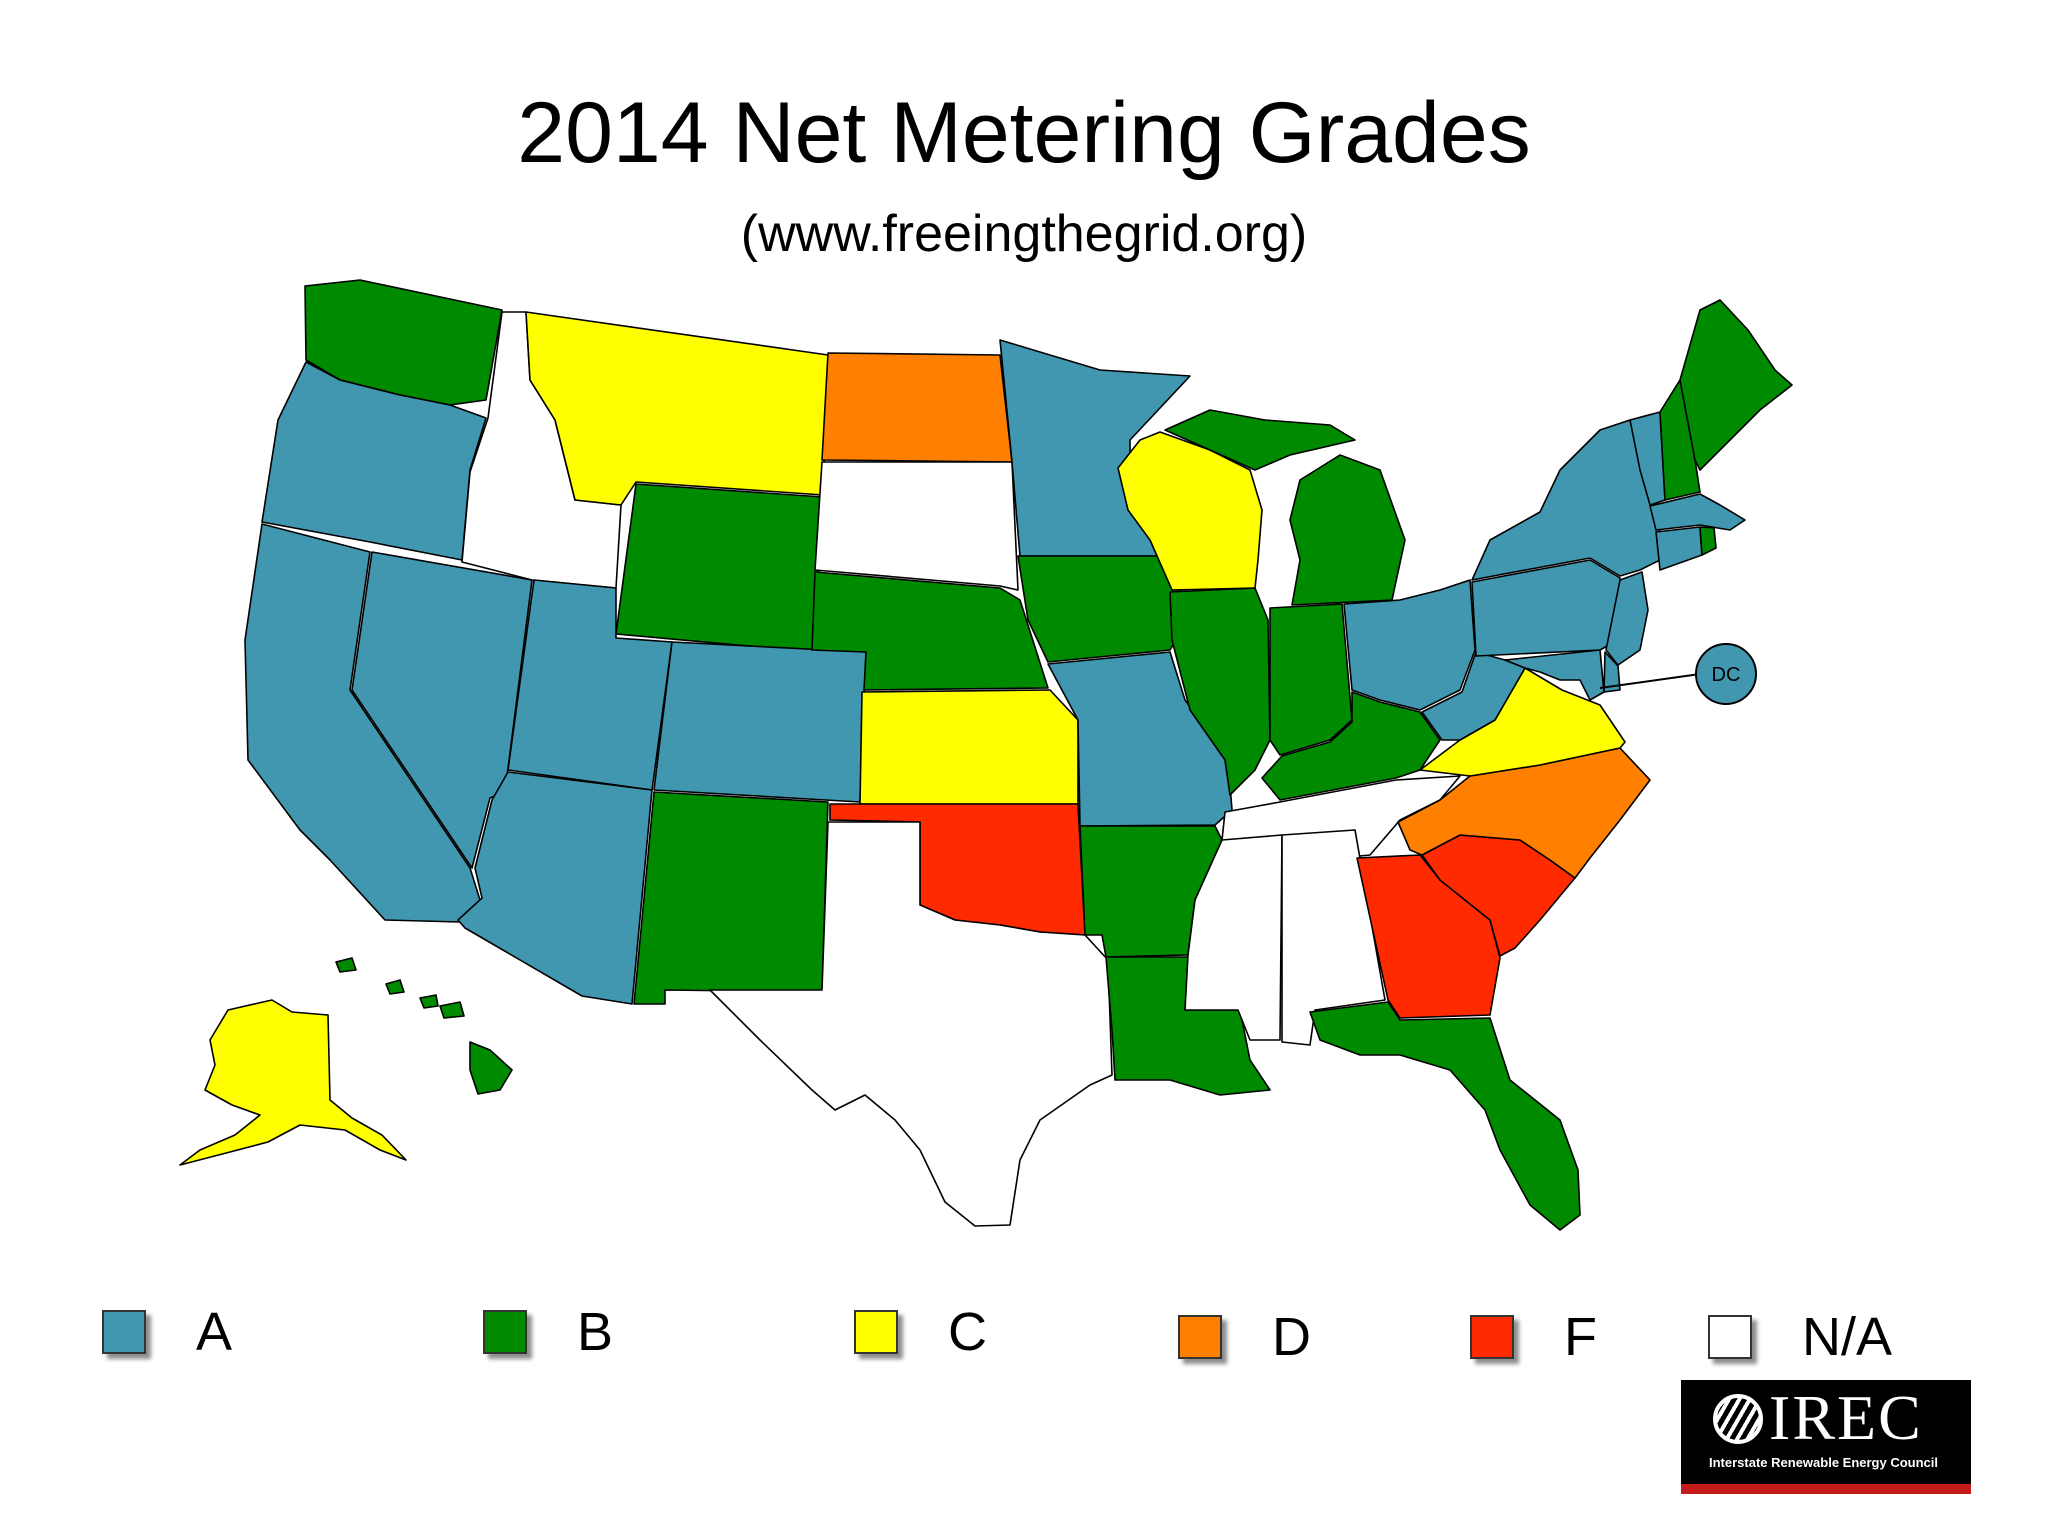  I want to click on state-me, so click(1736, 385).